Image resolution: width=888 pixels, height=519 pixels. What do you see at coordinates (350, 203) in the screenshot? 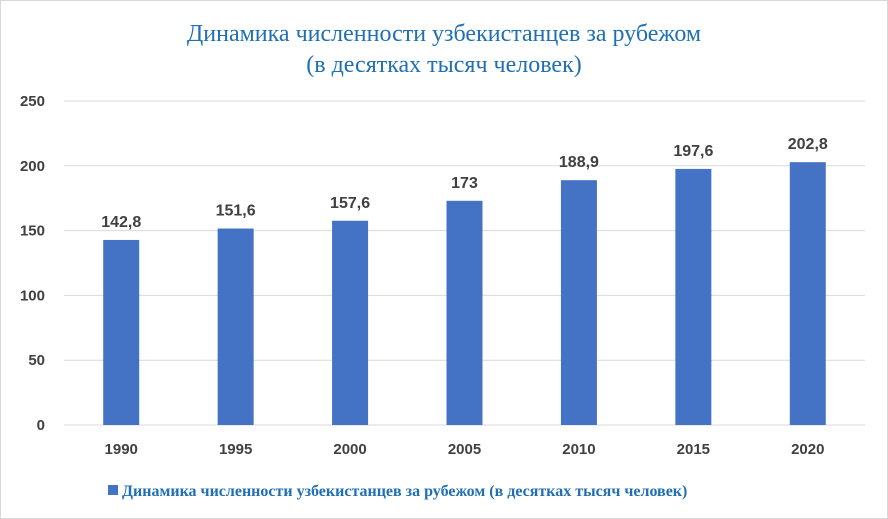
I see `data-label: 157,6` at bounding box center [350, 203].